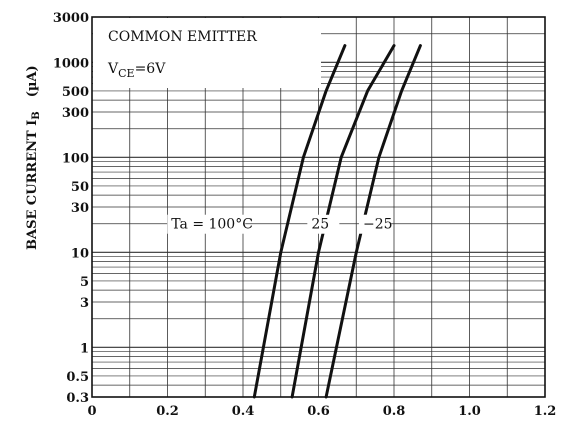  I want to click on x-tick-label: 0.6, so click(318, 411).